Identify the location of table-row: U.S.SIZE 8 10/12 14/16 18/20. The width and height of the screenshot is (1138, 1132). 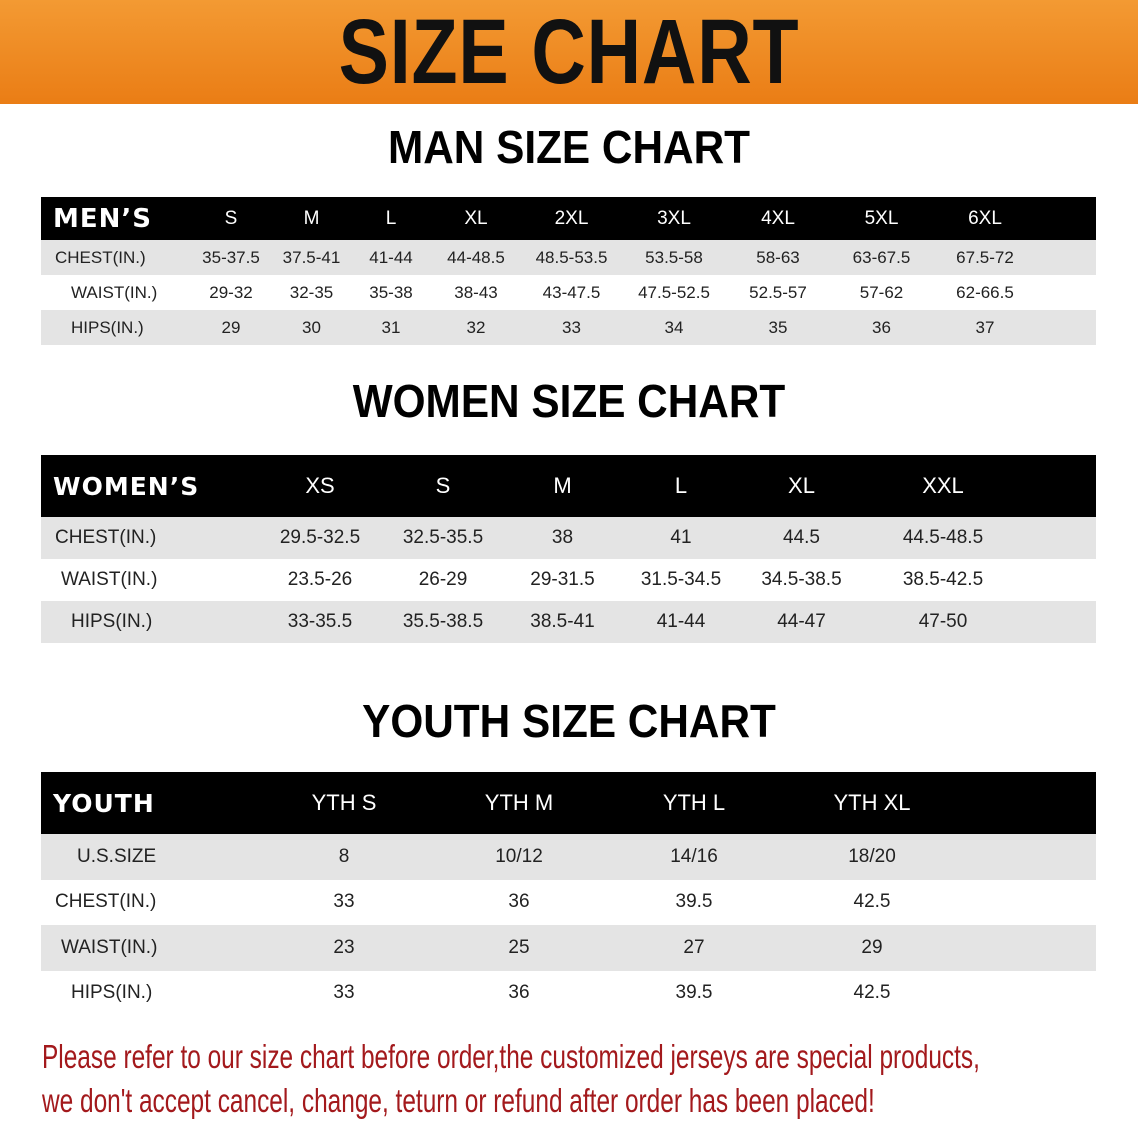
(568, 857).